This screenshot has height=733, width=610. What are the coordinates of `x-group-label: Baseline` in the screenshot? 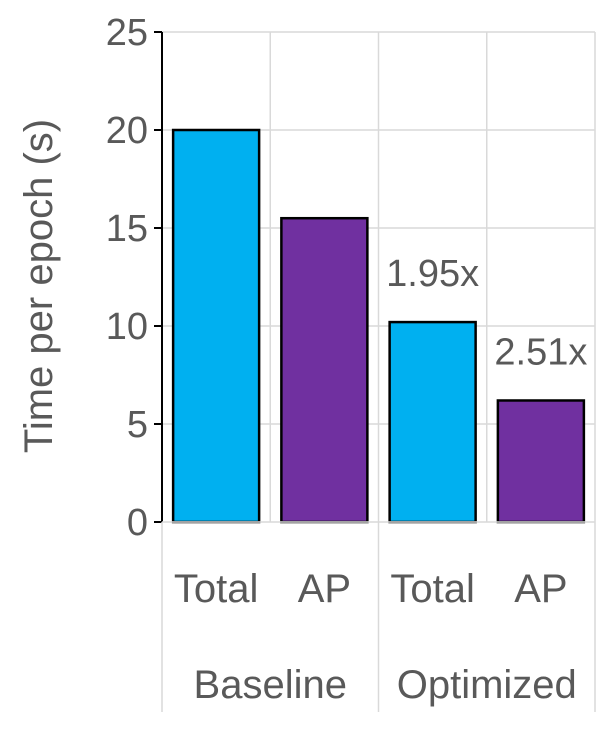 It's located at (270, 685).